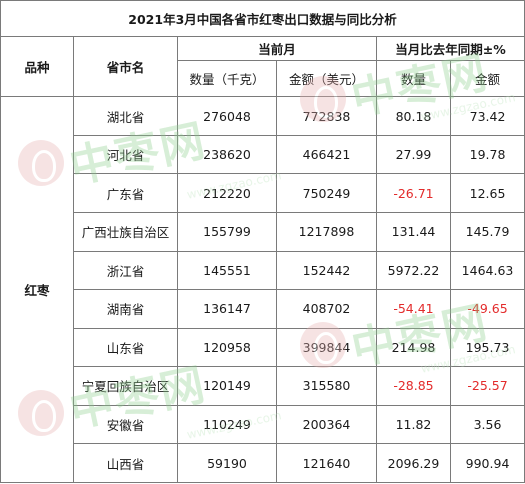 The height and width of the screenshot is (484, 525). What do you see at coordinates (37, 66) in the screenshot?
I see `header-category: 品种` at bounding box center [37, 66].